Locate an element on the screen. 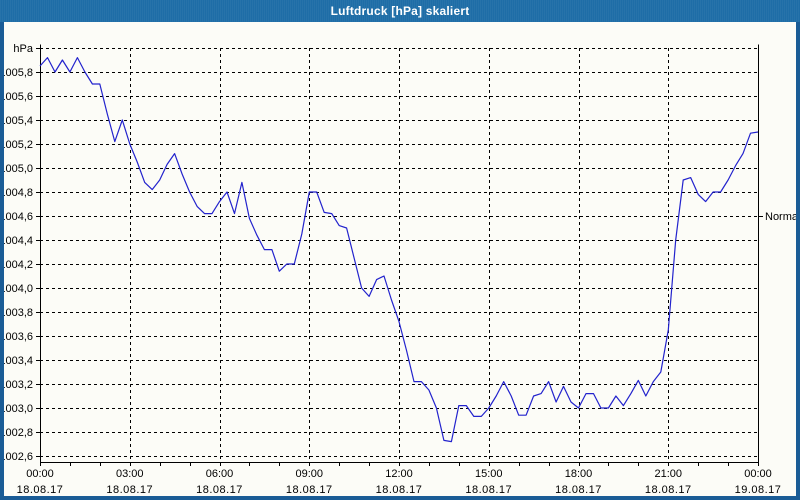 The height and width of the screenshot is (500, 800). y-tick-label: 1005,6 is located at coordinates (18, 97).